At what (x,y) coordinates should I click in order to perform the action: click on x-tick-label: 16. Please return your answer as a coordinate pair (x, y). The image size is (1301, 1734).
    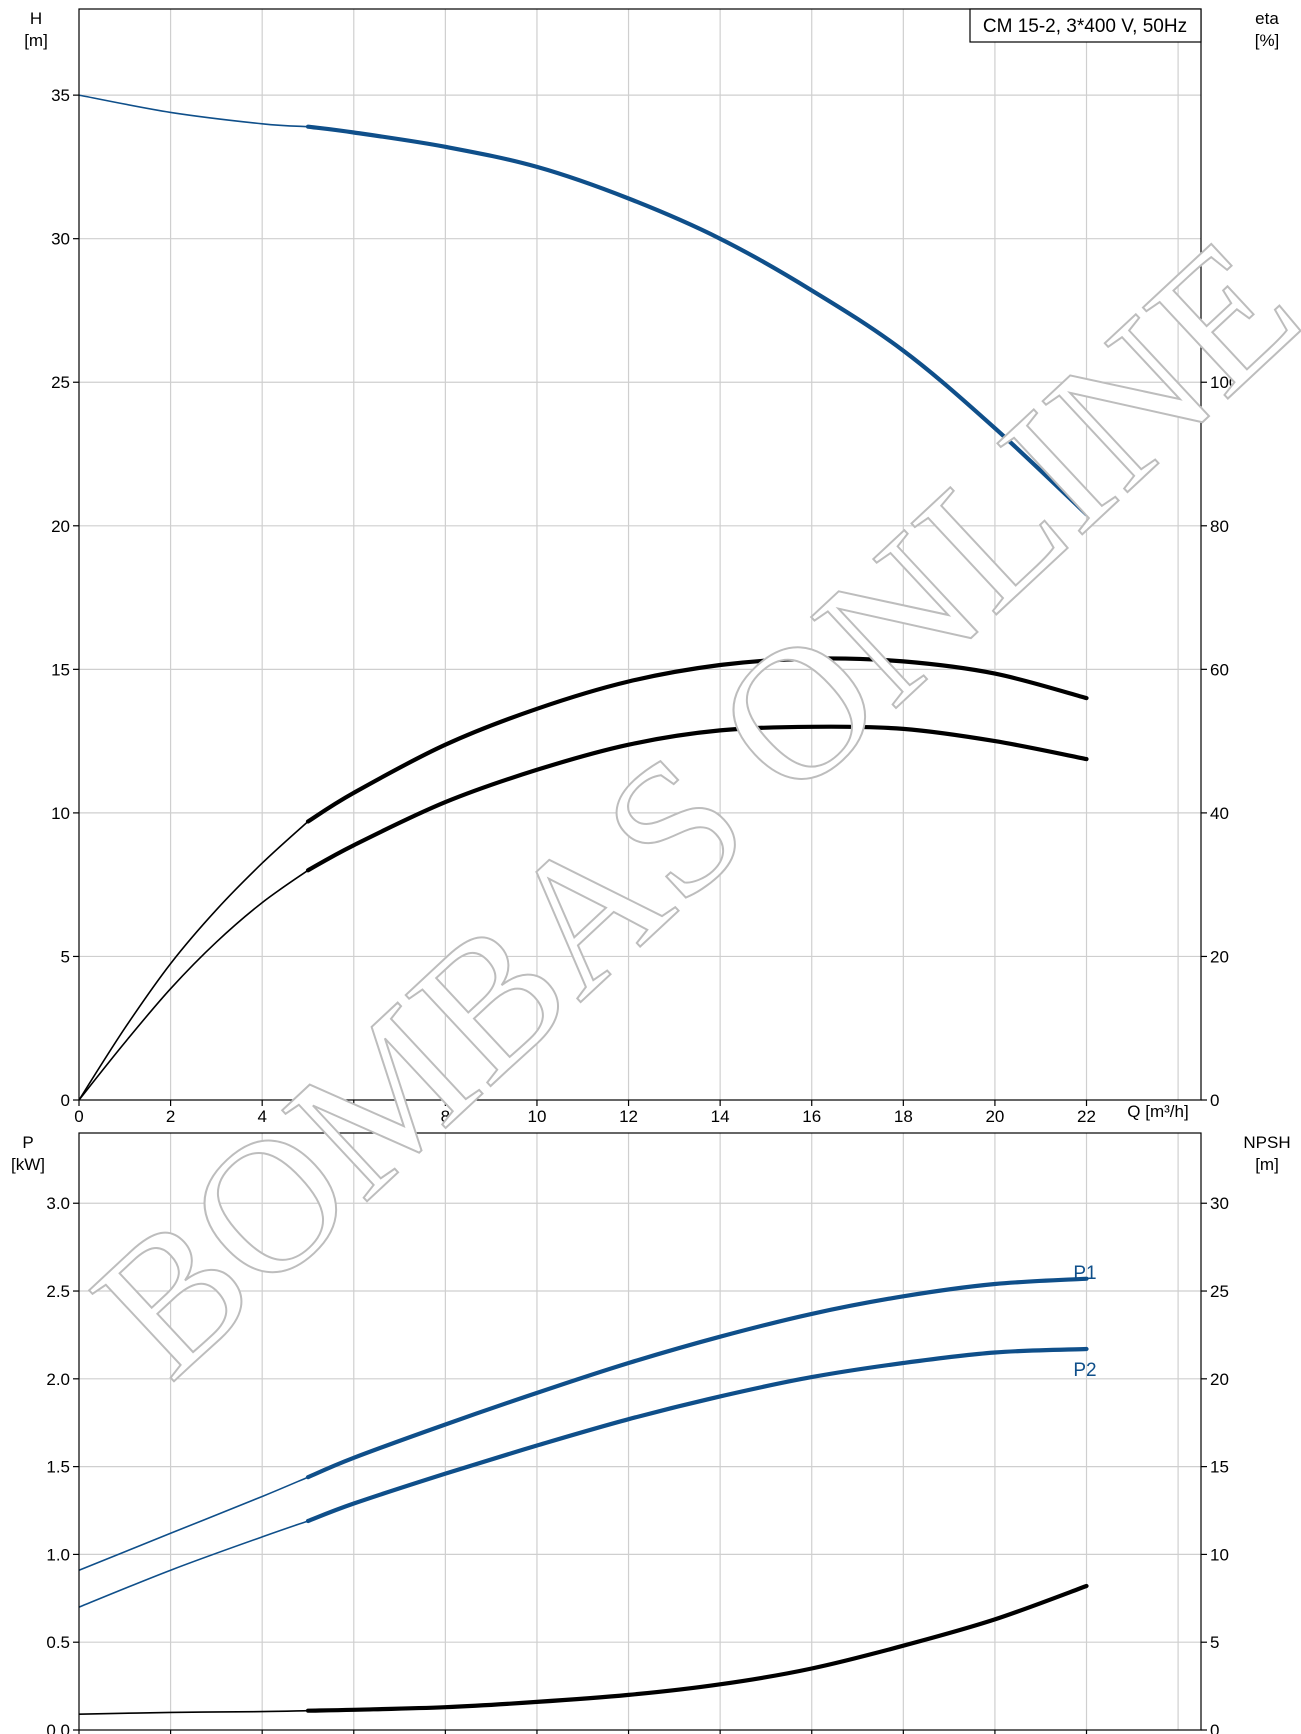
    Looking at the image, I should click on (811, 1116).